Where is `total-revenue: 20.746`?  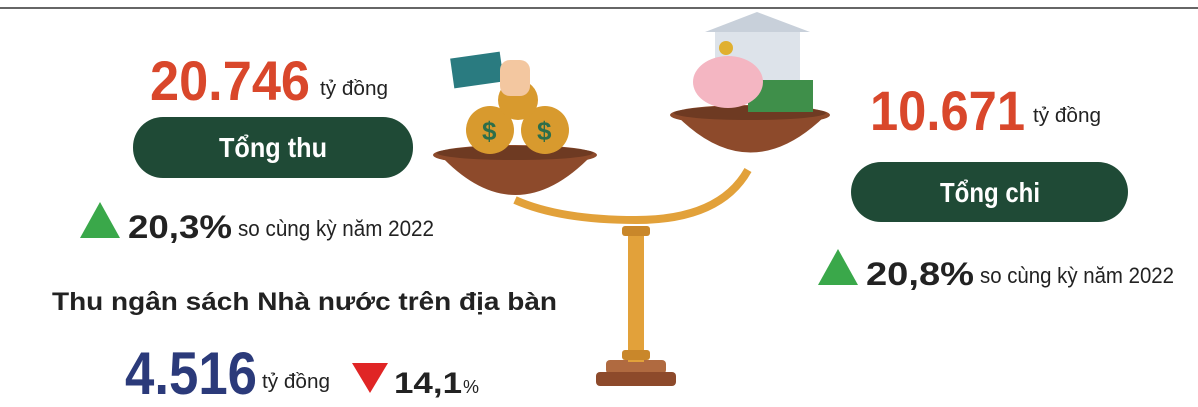 total-revenue: 20.746 is located at coordinates (230, 80).